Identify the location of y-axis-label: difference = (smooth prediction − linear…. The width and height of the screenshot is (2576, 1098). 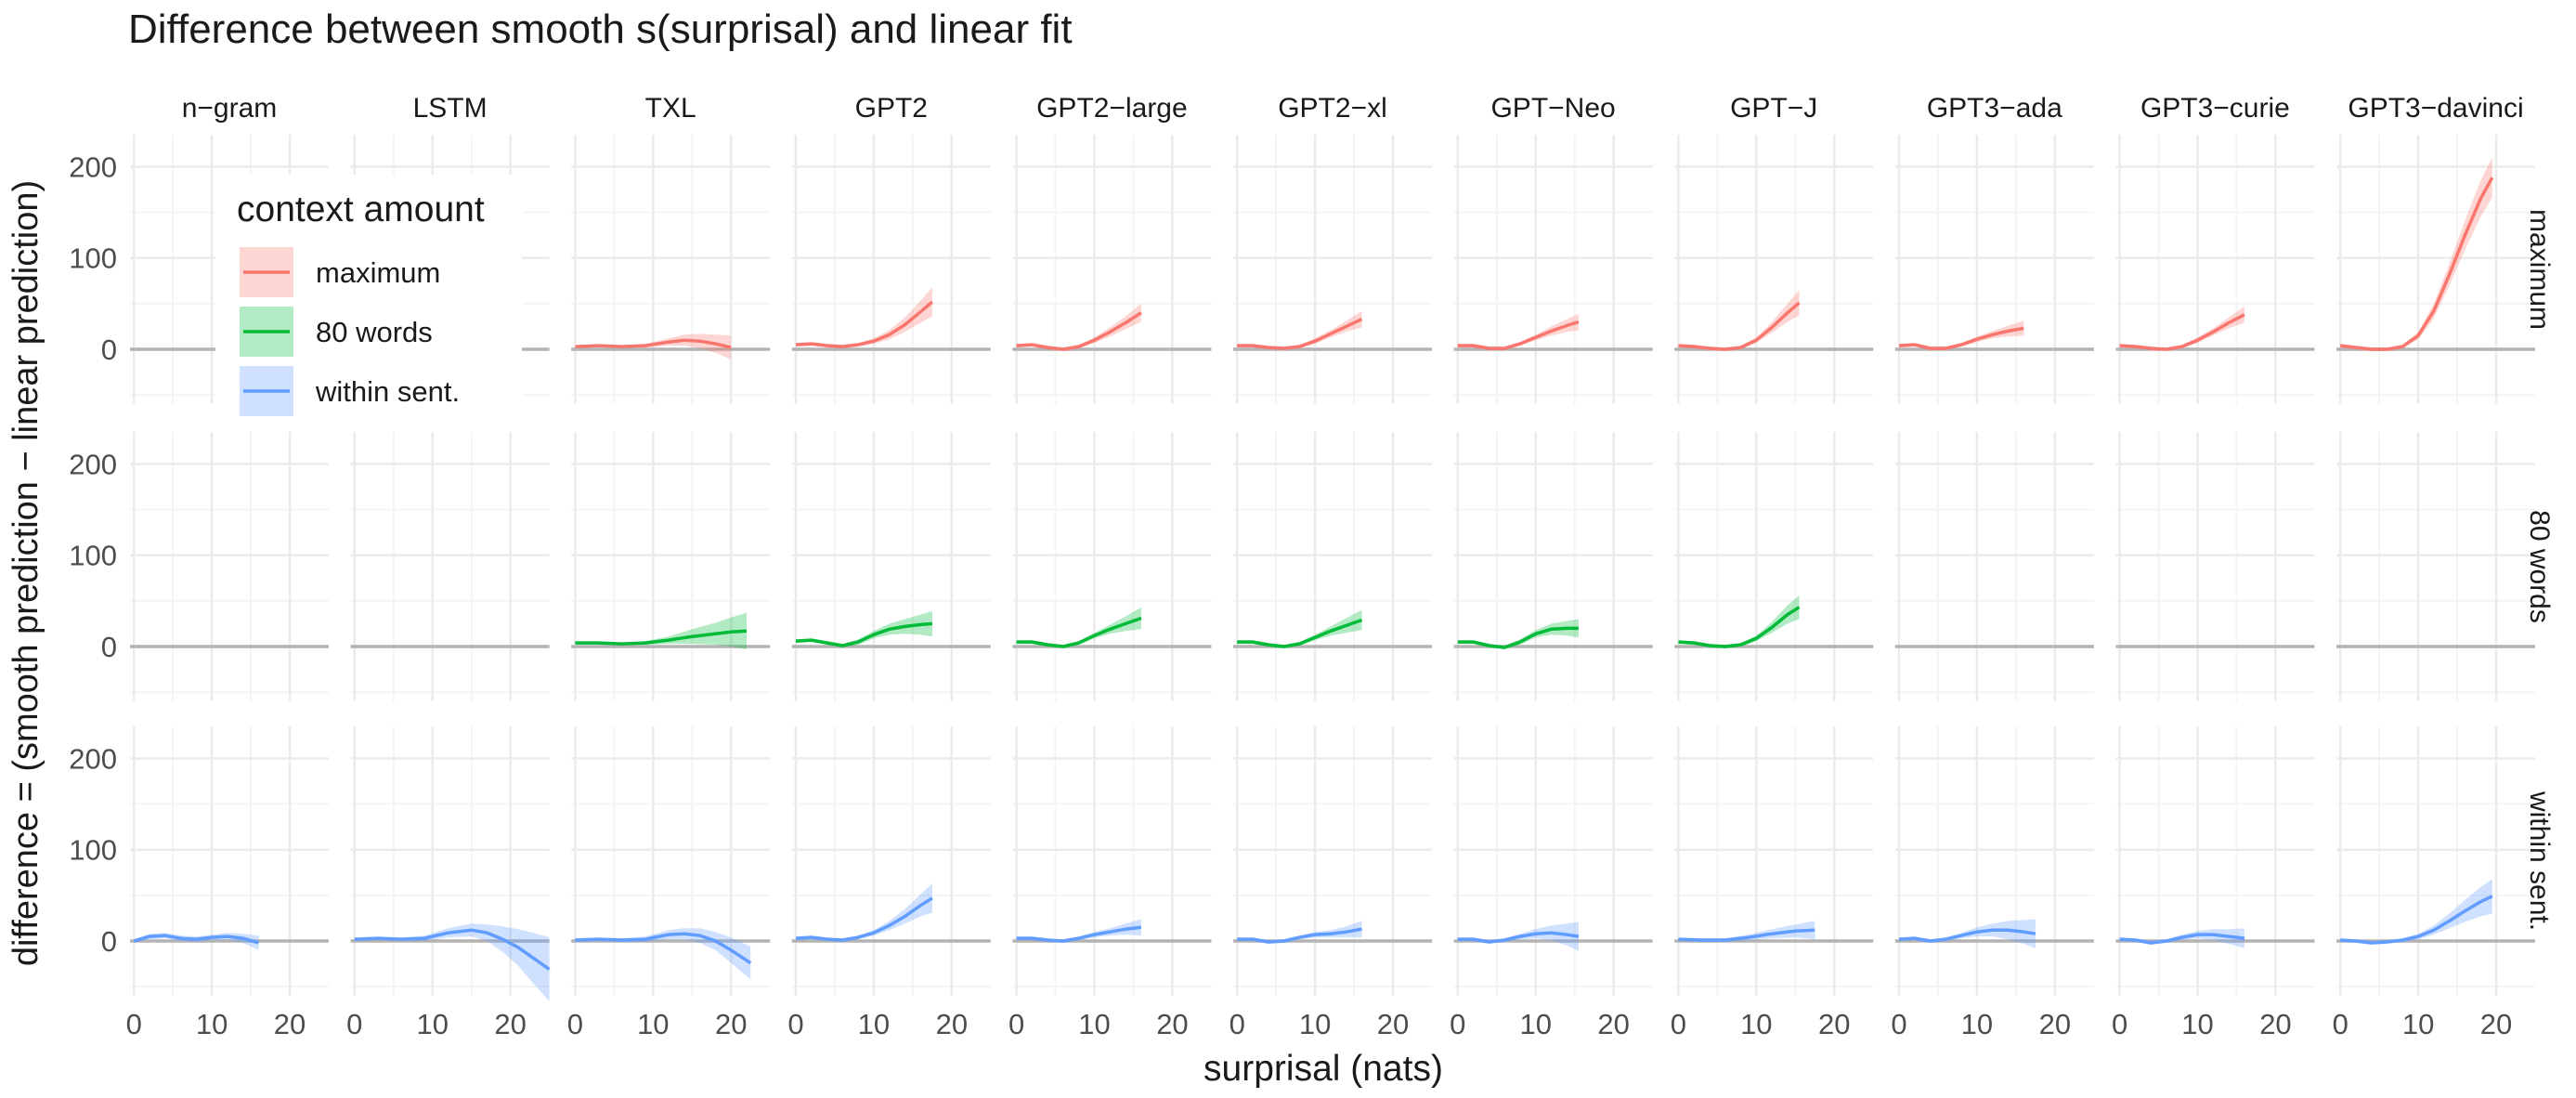
(26, 573).